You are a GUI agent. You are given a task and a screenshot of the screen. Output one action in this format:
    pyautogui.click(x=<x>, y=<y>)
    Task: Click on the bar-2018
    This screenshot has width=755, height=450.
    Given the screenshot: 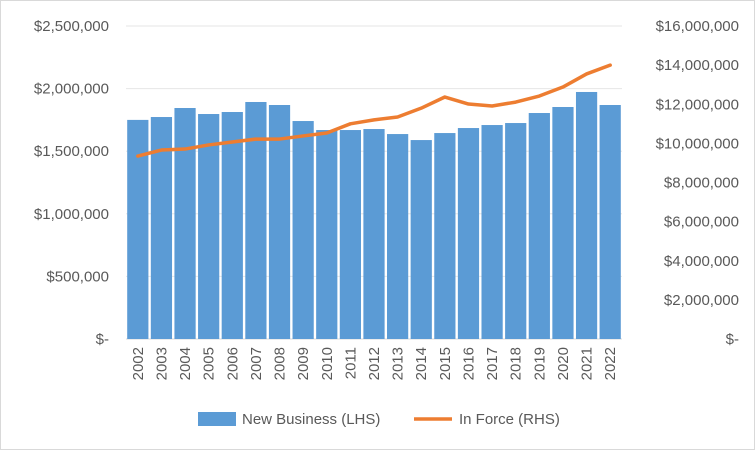 What is the action you would take?
    pyautogui.click(x=516, y=231)
    